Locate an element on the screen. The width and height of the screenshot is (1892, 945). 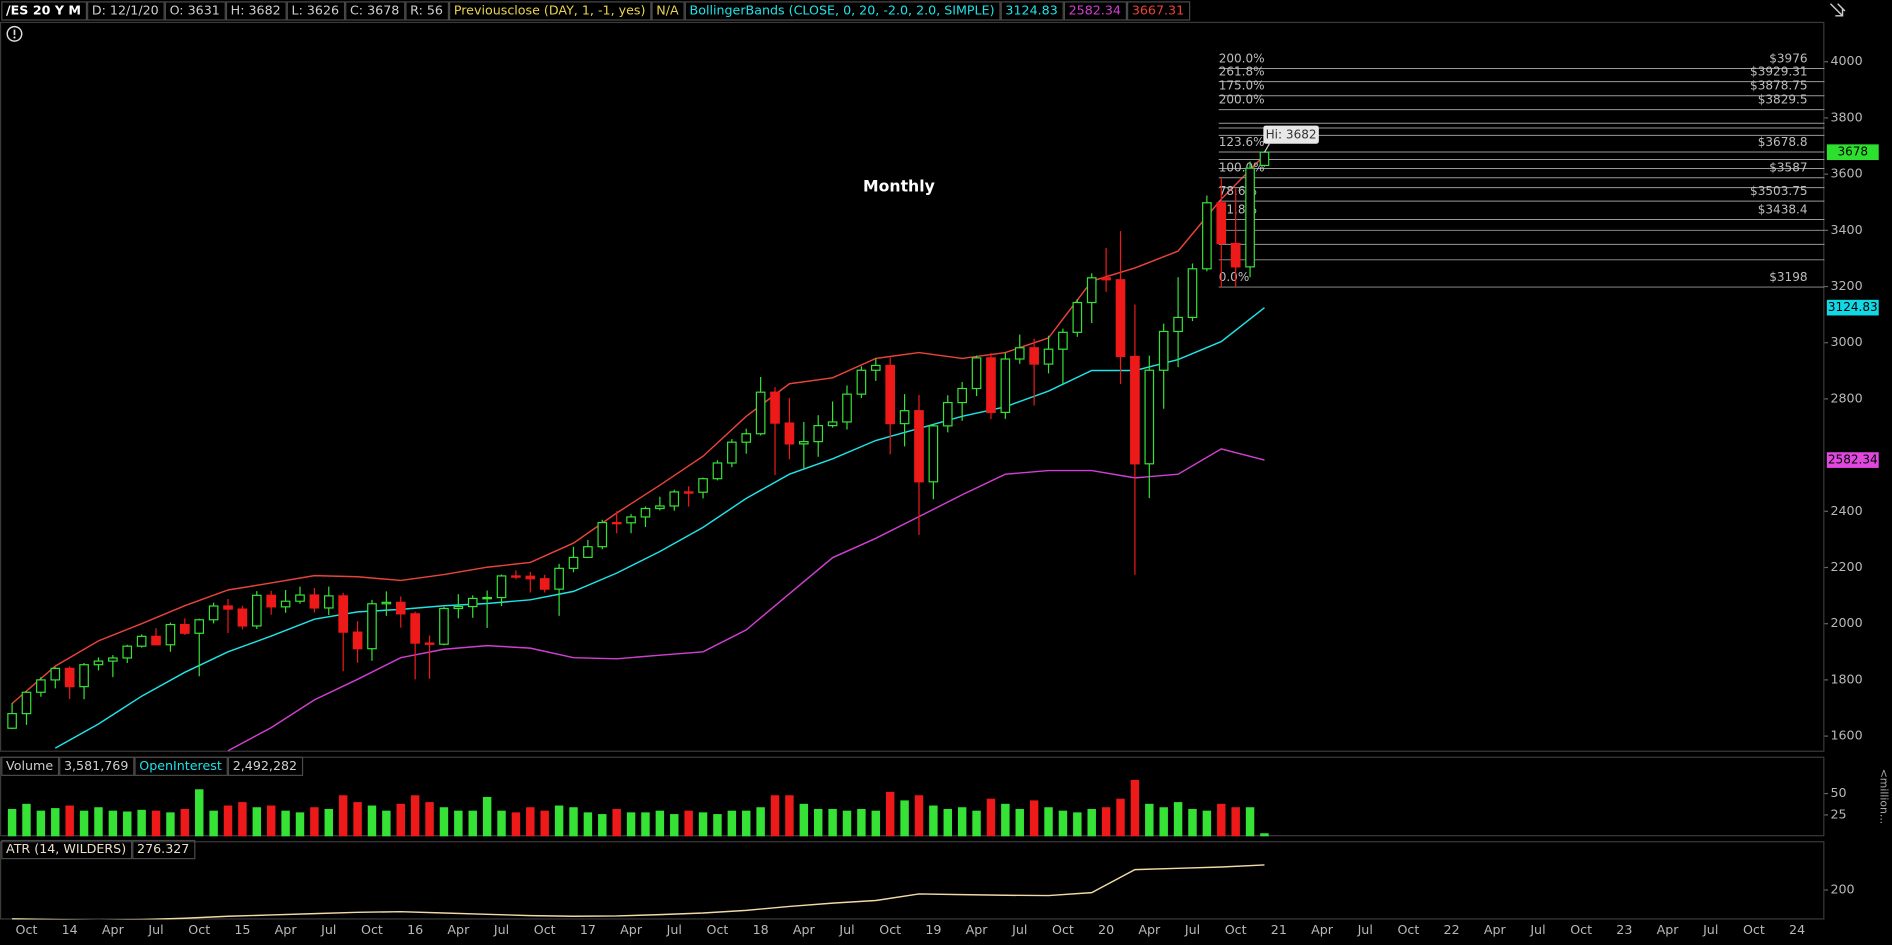
y-tick-label: 2800 is located at coordinates (1846, 397).